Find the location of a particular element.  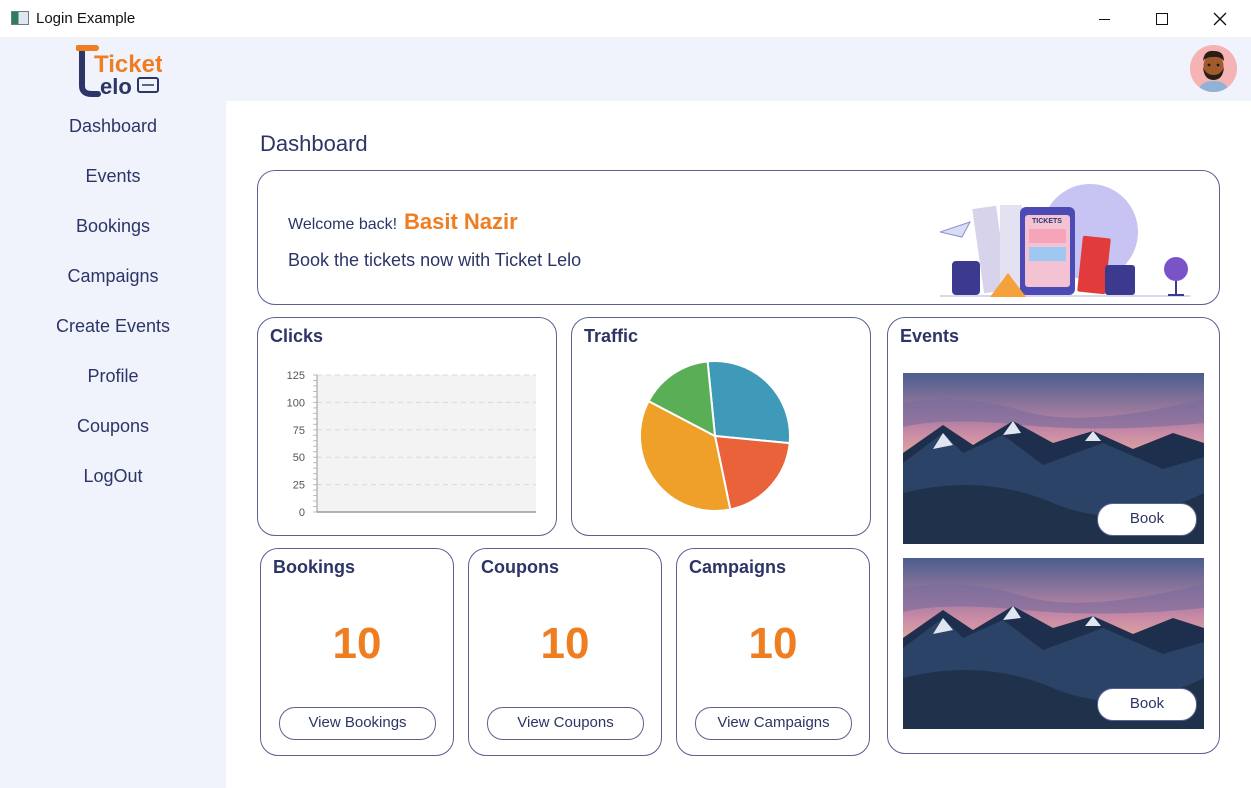

clicks-card: Clicks 0 25 50 75 100 125 is located at coordinates (407, 426).